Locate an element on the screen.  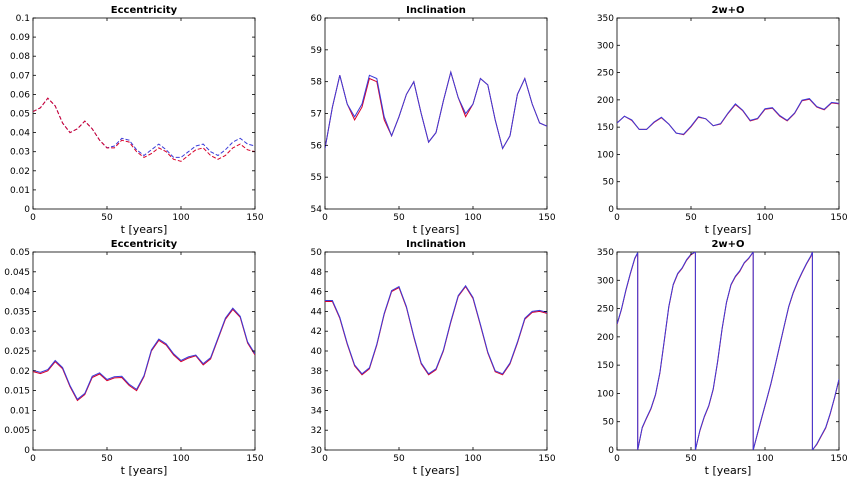
y-tick-label: 46 is located at coordinates (317, 293).